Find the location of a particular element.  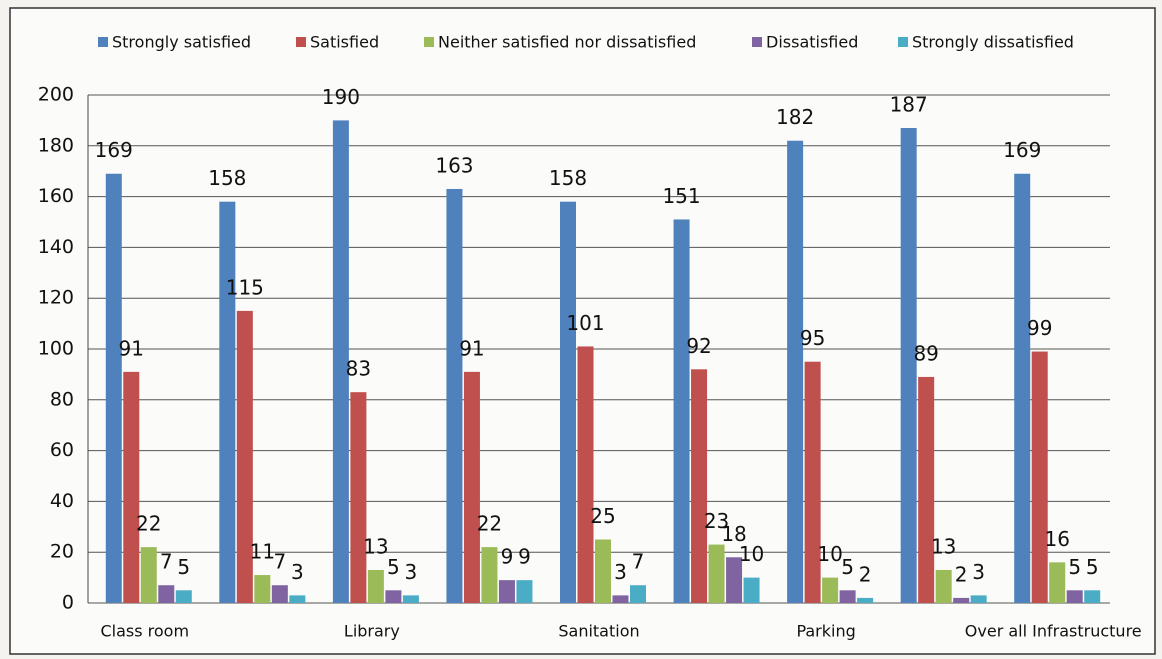

x-tick-label: Class room is located at coordinates (144, 631).